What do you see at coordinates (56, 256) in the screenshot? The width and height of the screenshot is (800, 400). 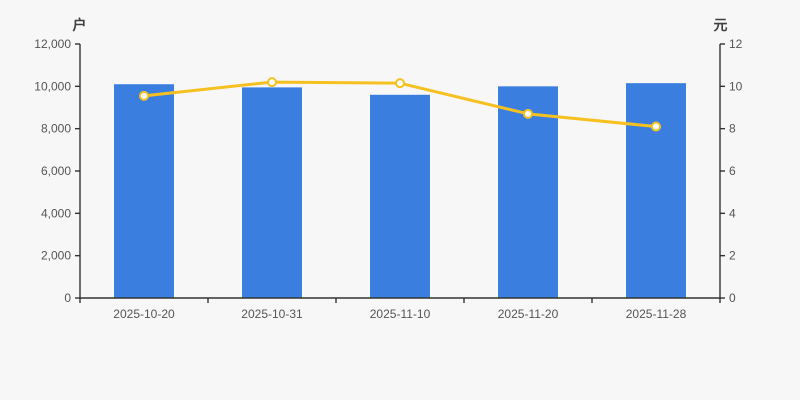 I see `left-axis-tick-label: 2,000` at bounding box center [56, 256].